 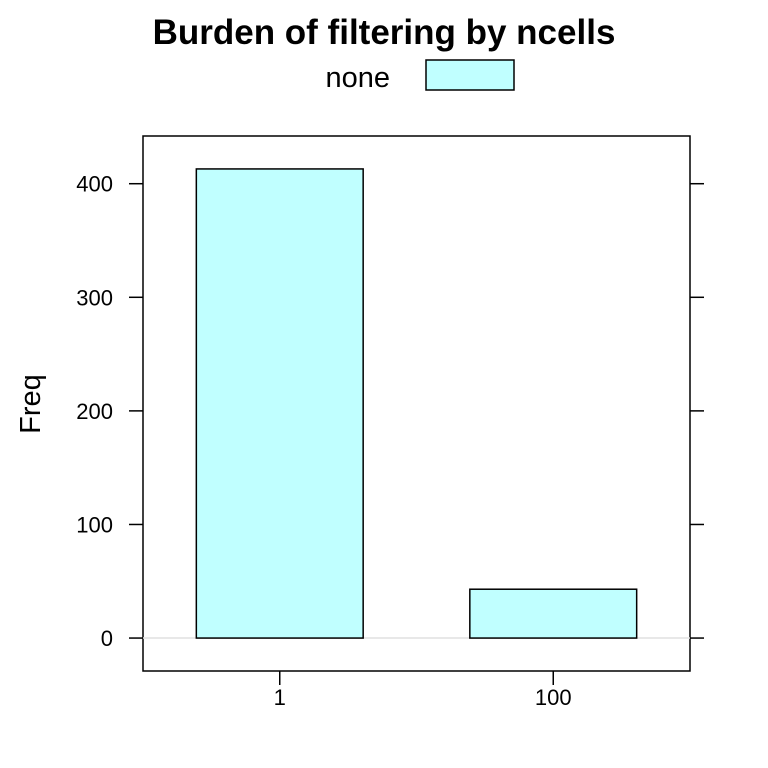 What do you see at coordinates (94, 184) in the screenshot?
I see `y-tick-label-400: 400` at bounding box center [94, 184].